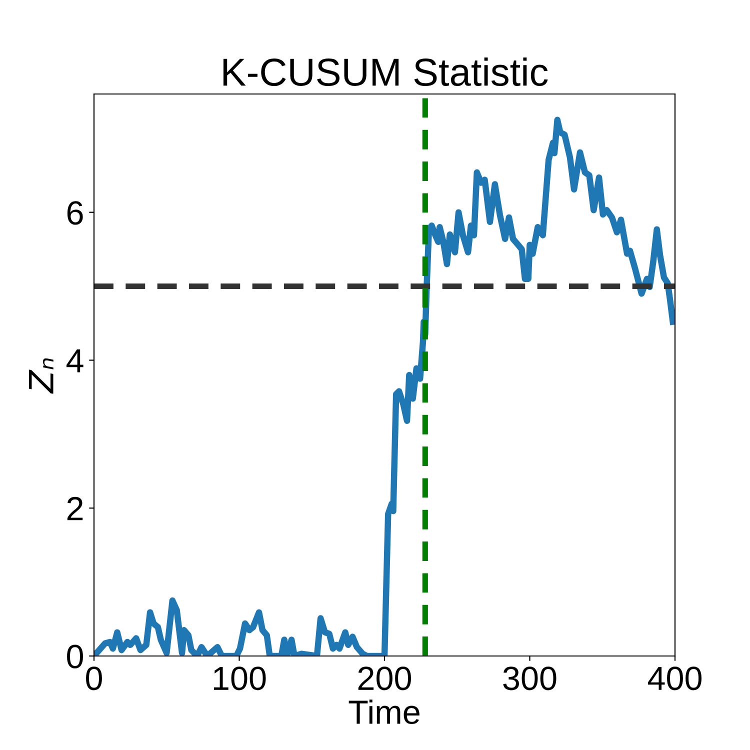  What do you see at coordinates (385, 71) in the screenshot?
I see `chart-title: K-CUSUM Statistic` at bounding box center [385, 71].